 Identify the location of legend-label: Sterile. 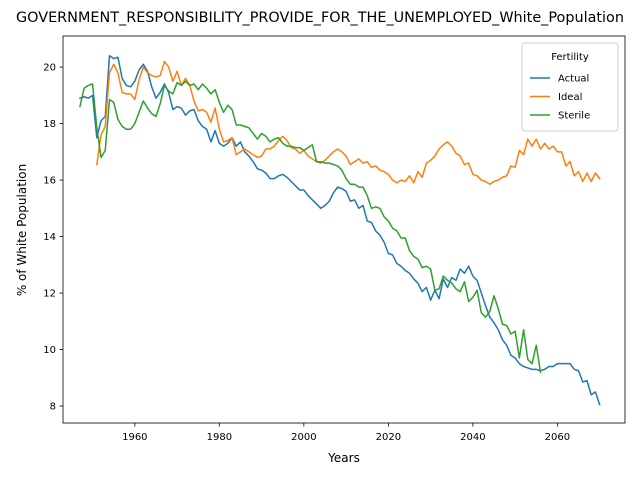
(574, 116).